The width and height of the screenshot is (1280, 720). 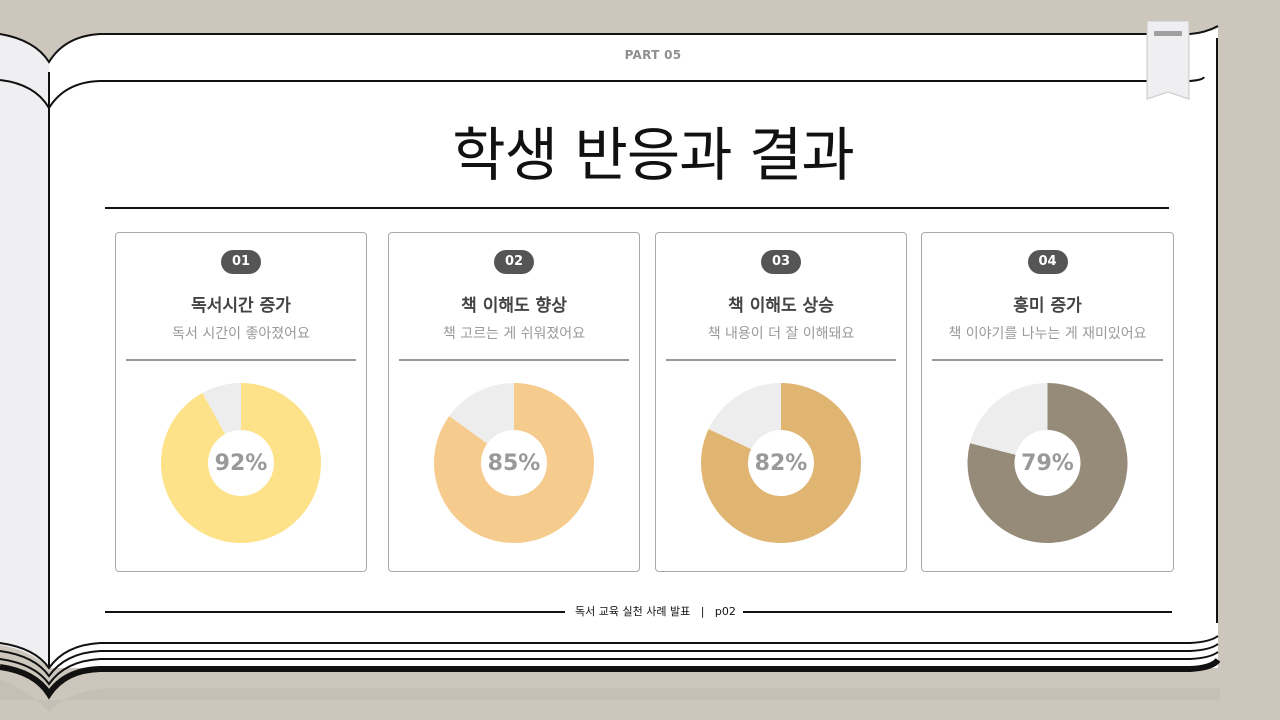 What do you see at coordinates (1047, 262) in the screenshot?
I see `card-number-badge: 04` at bounding box center [1047, 262].